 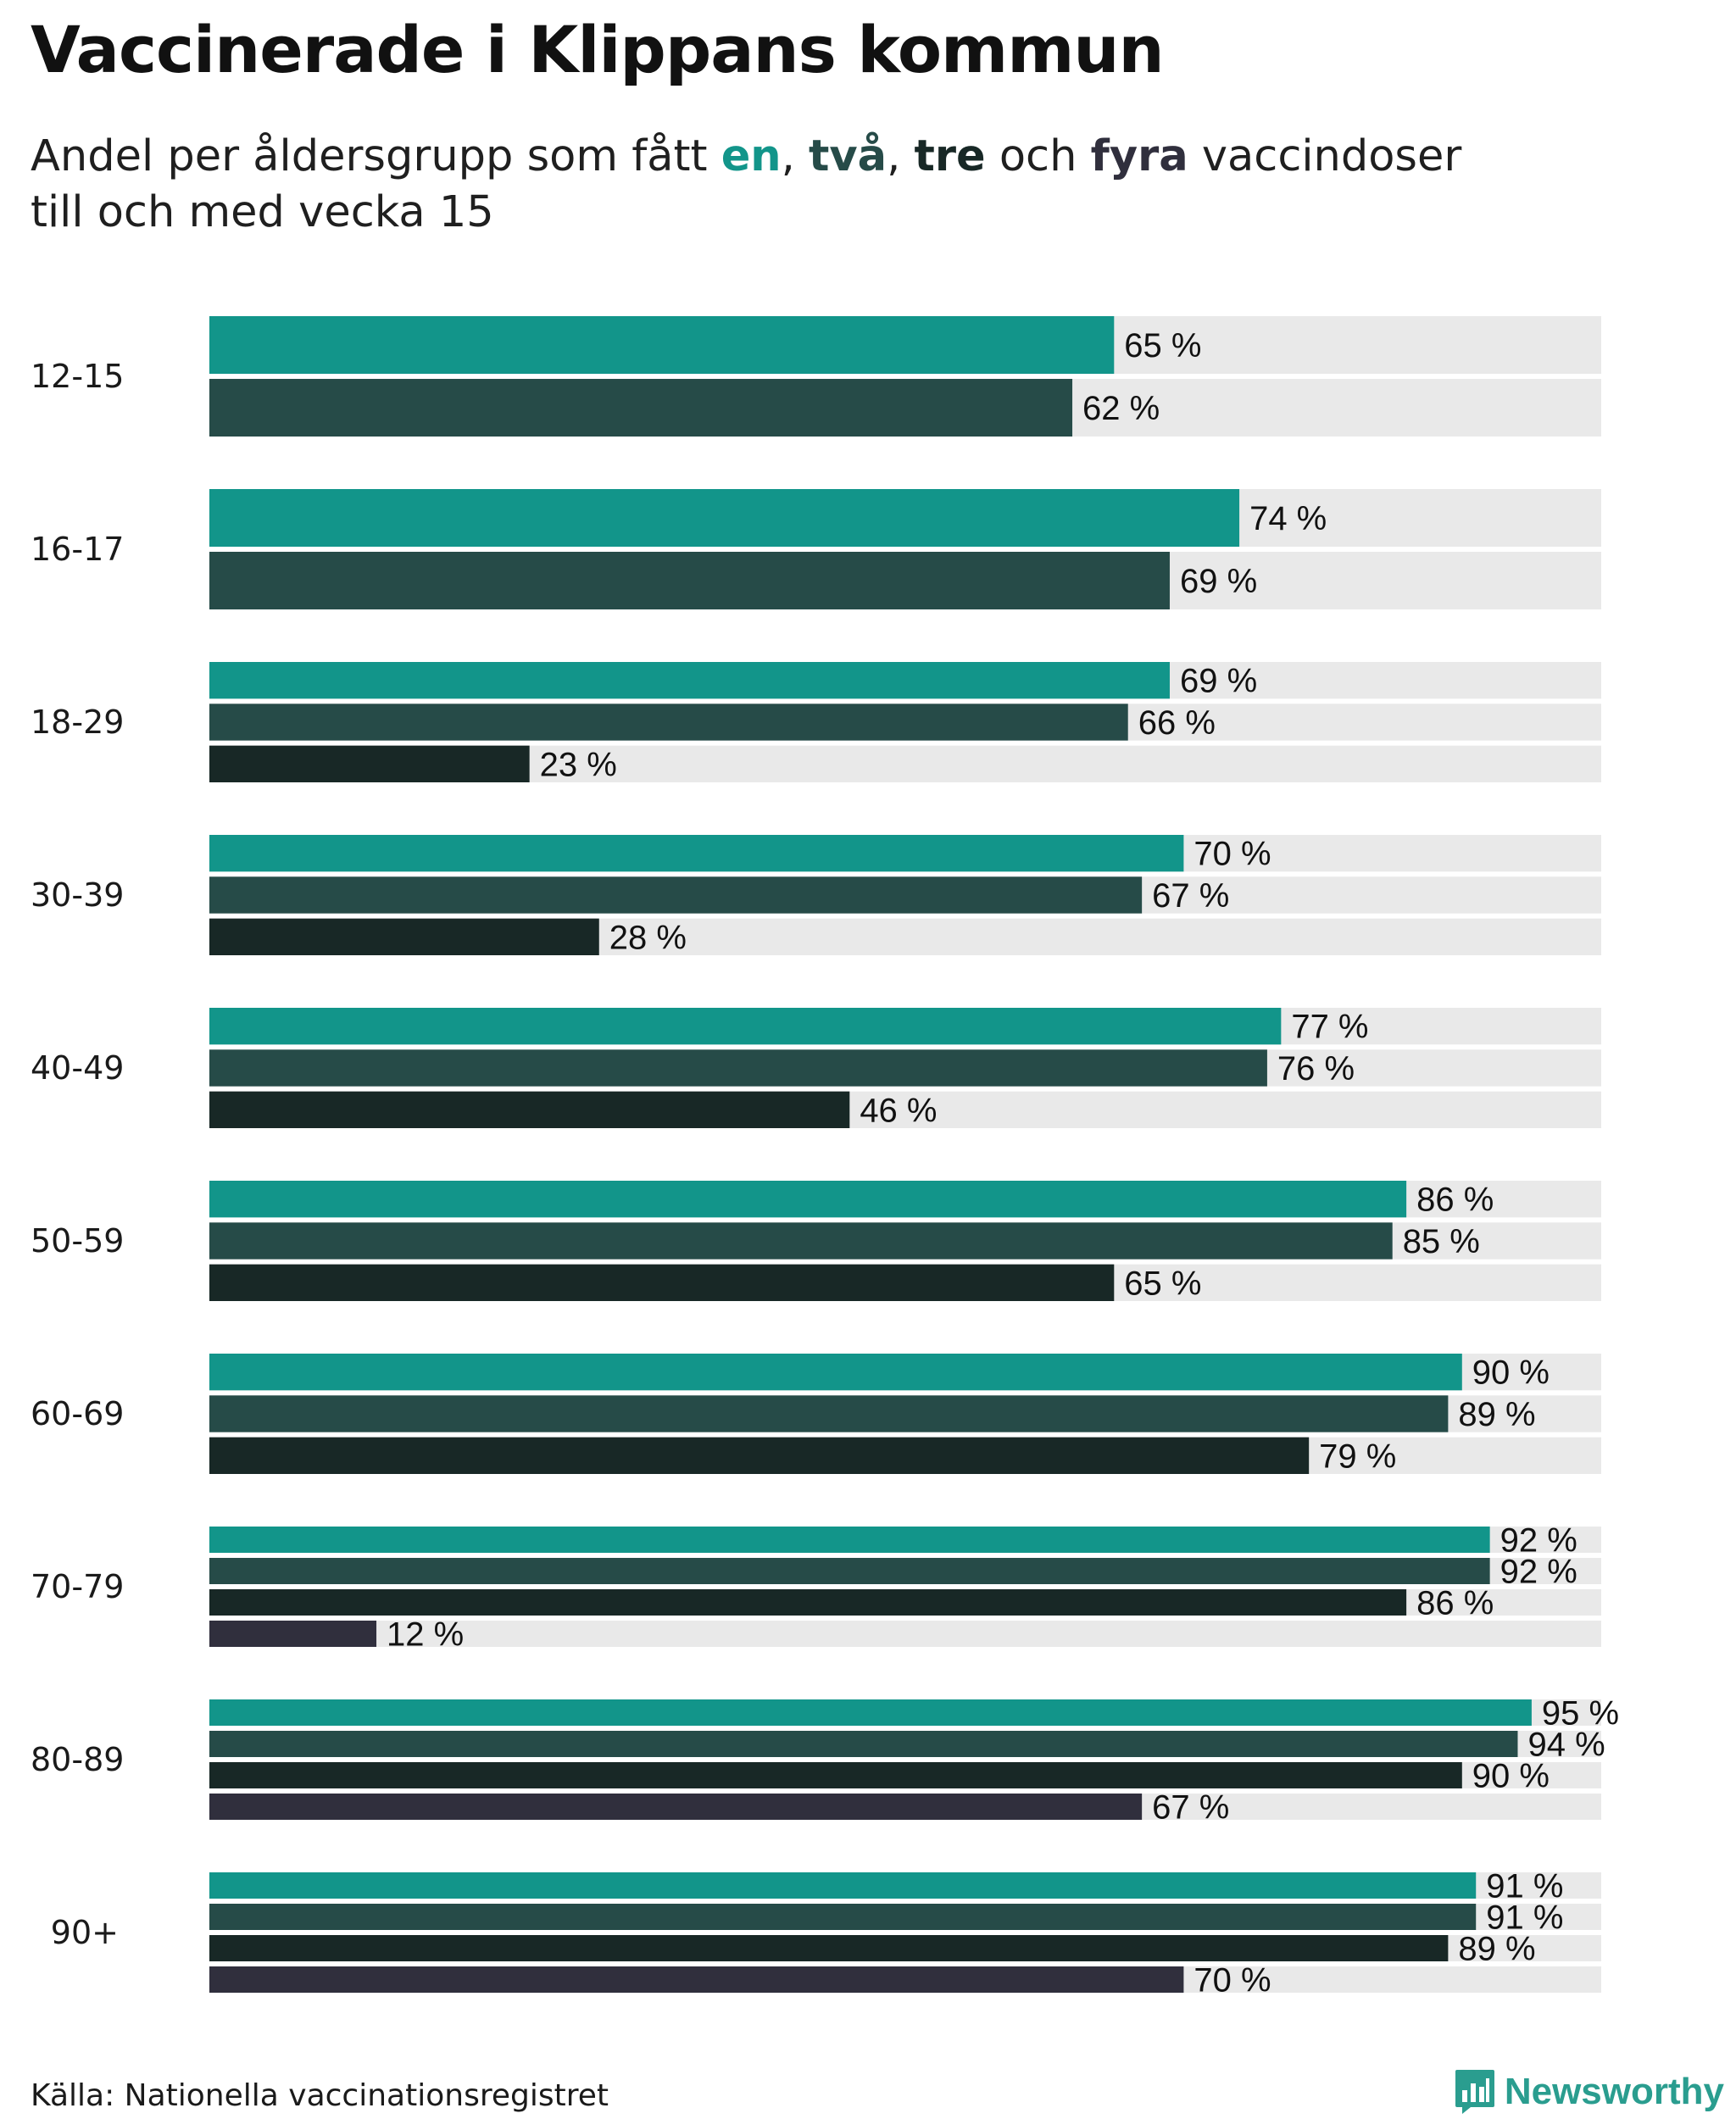 What do you see at coordinates (1316, 1069) in the screenshot?
I see `bar-value-label: 76 %` at bounding box center [1316, 1069].